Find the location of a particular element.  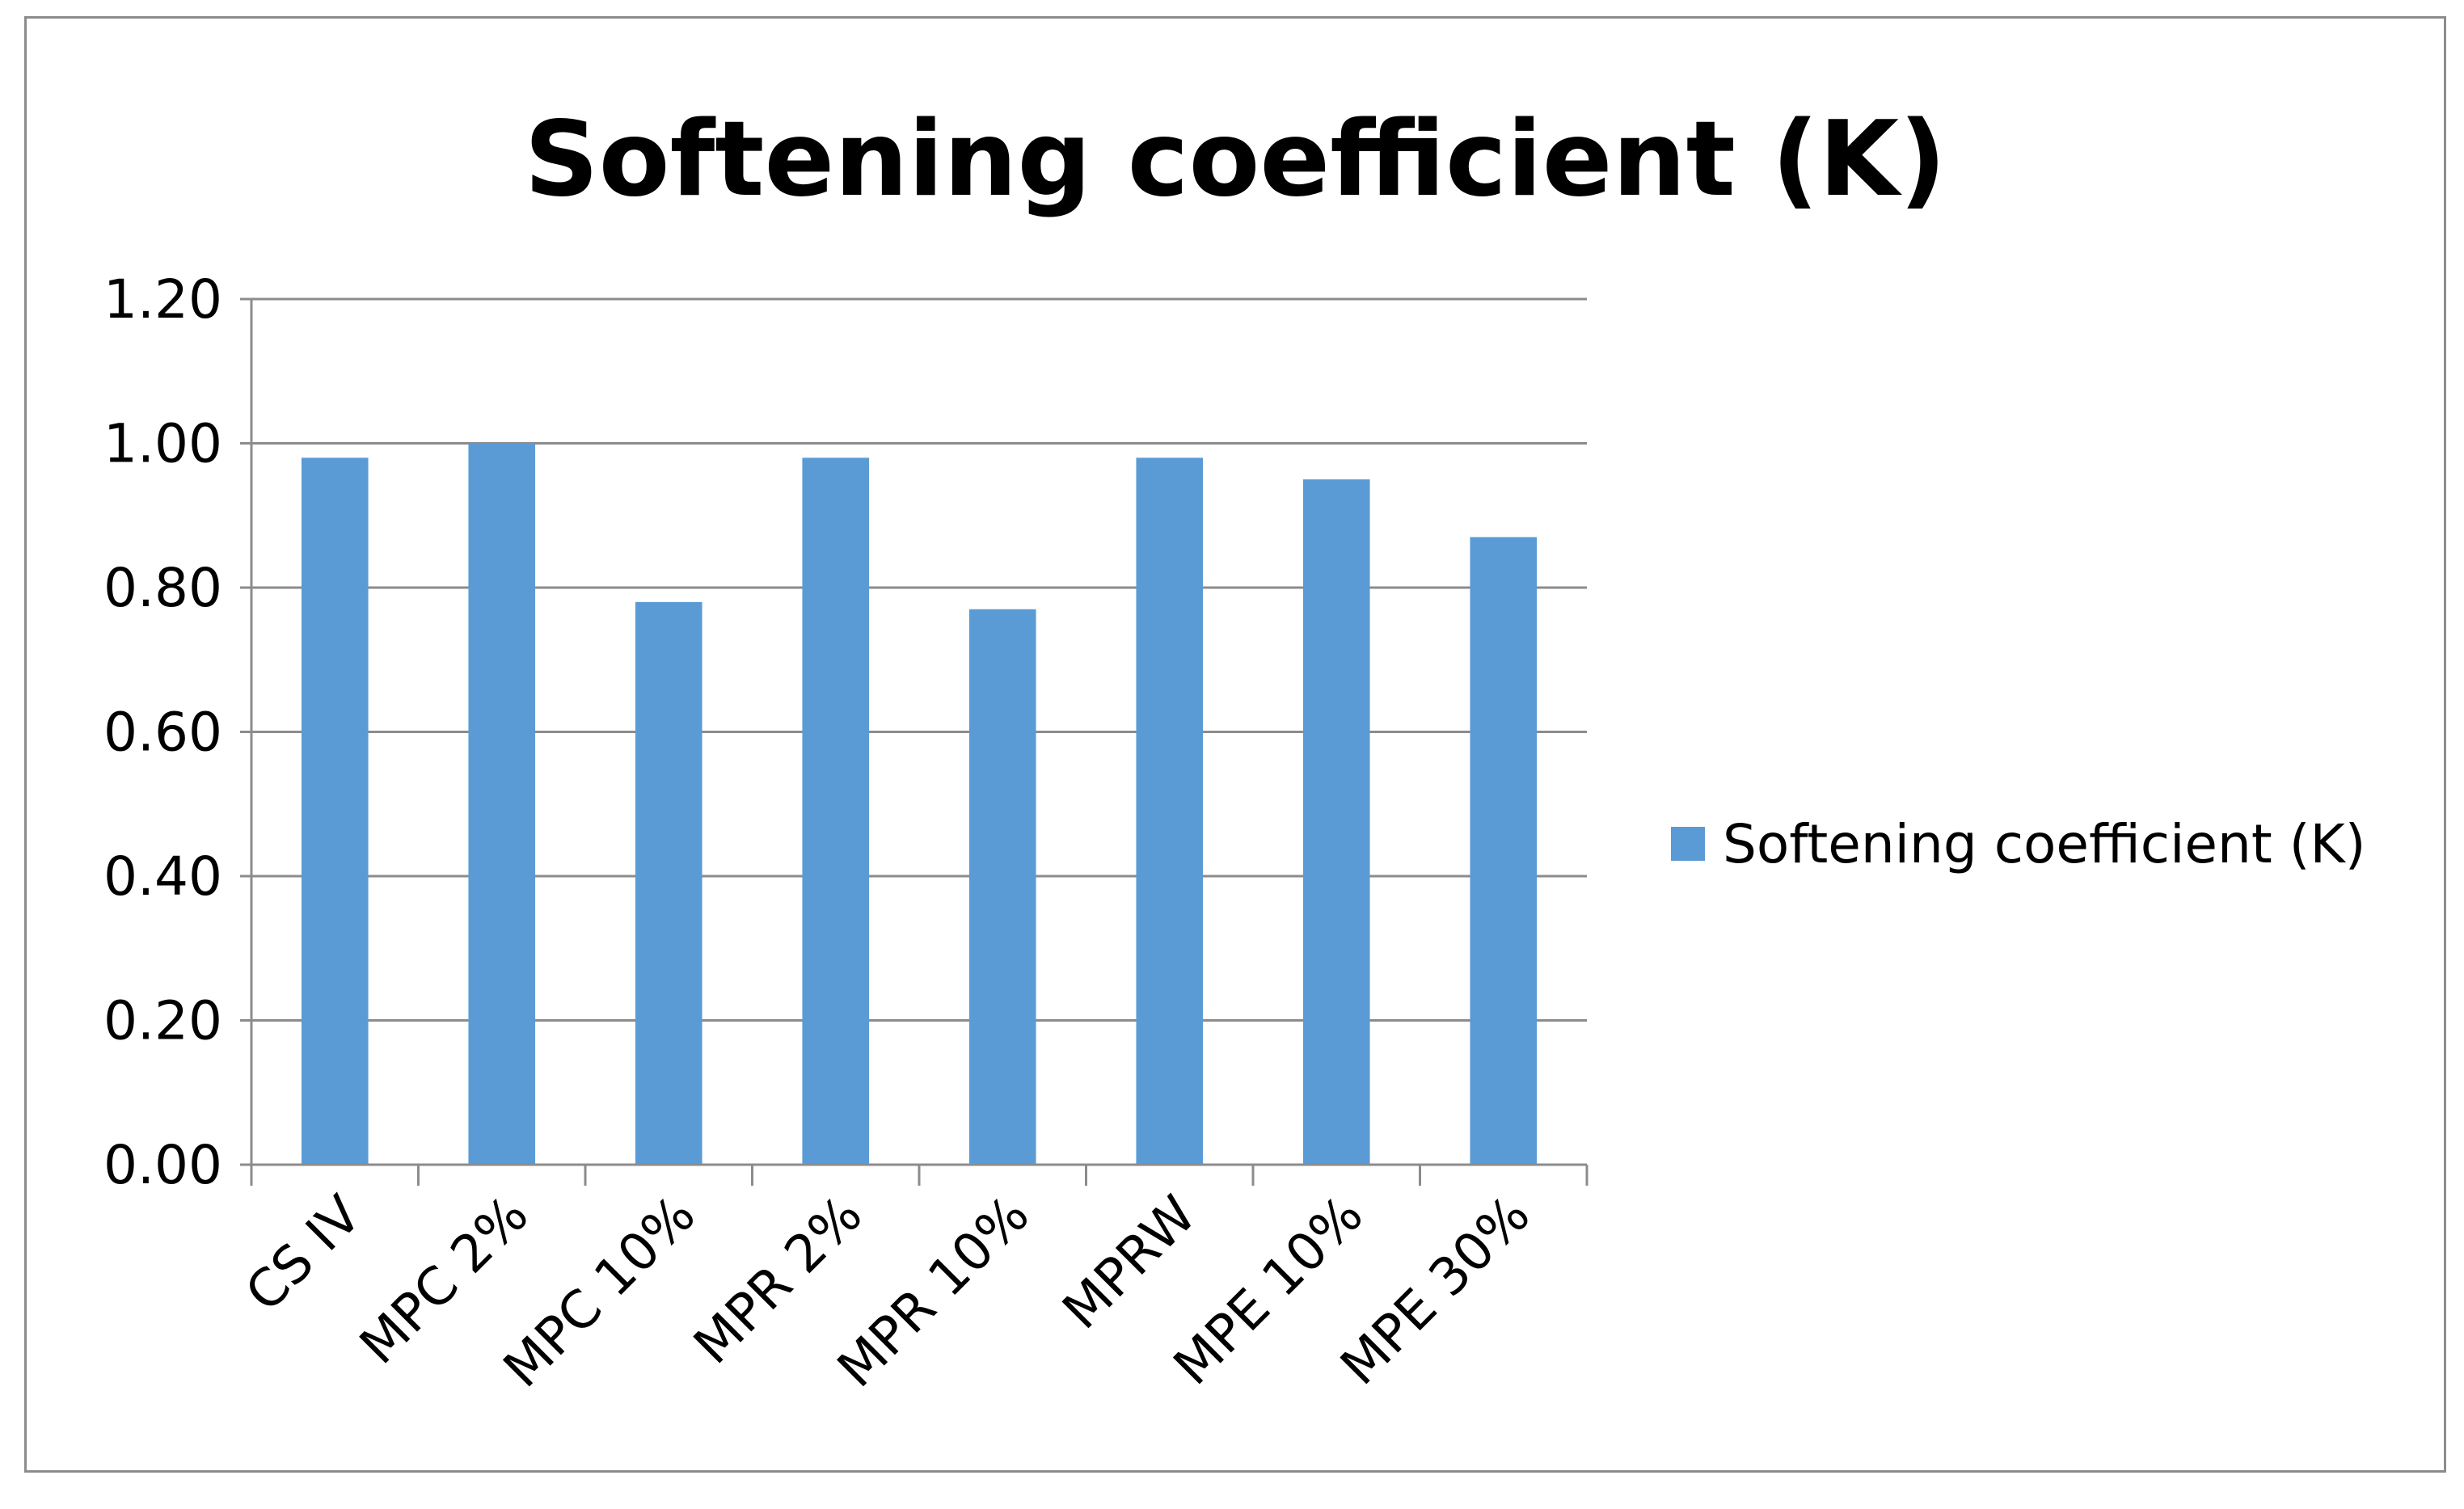

legend: Softening coefficient (K) is located at coordinates (2018, 844).